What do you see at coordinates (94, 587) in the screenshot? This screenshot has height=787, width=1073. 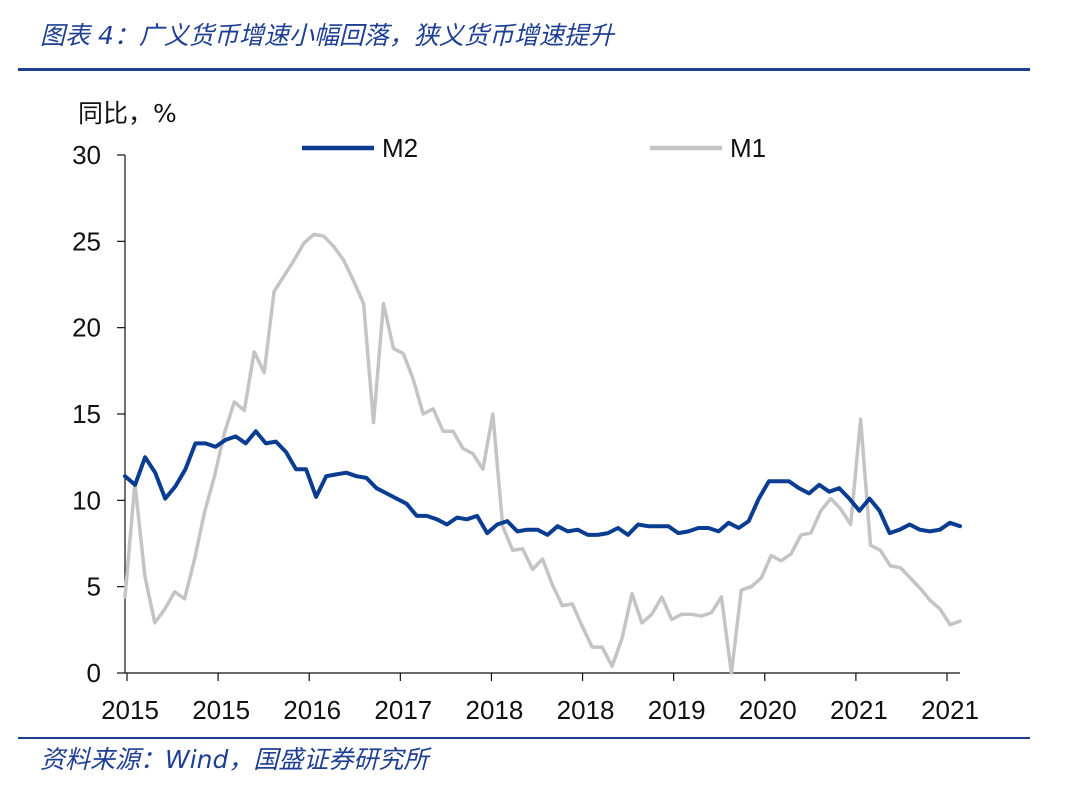 I see `y-tick-label: 5` at bounding box center [94, 587].